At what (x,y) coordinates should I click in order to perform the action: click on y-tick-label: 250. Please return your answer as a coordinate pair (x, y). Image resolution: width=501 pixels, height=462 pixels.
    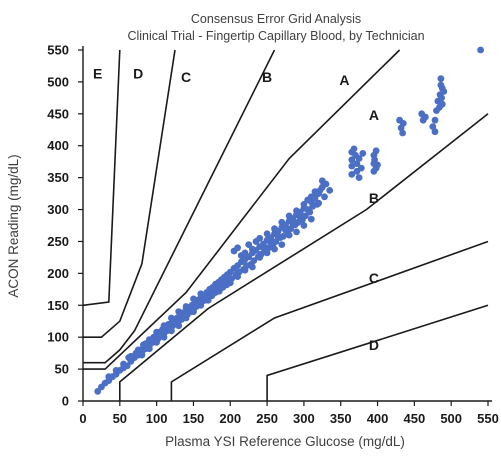
    Looking at the image, I should click on (58, 241).